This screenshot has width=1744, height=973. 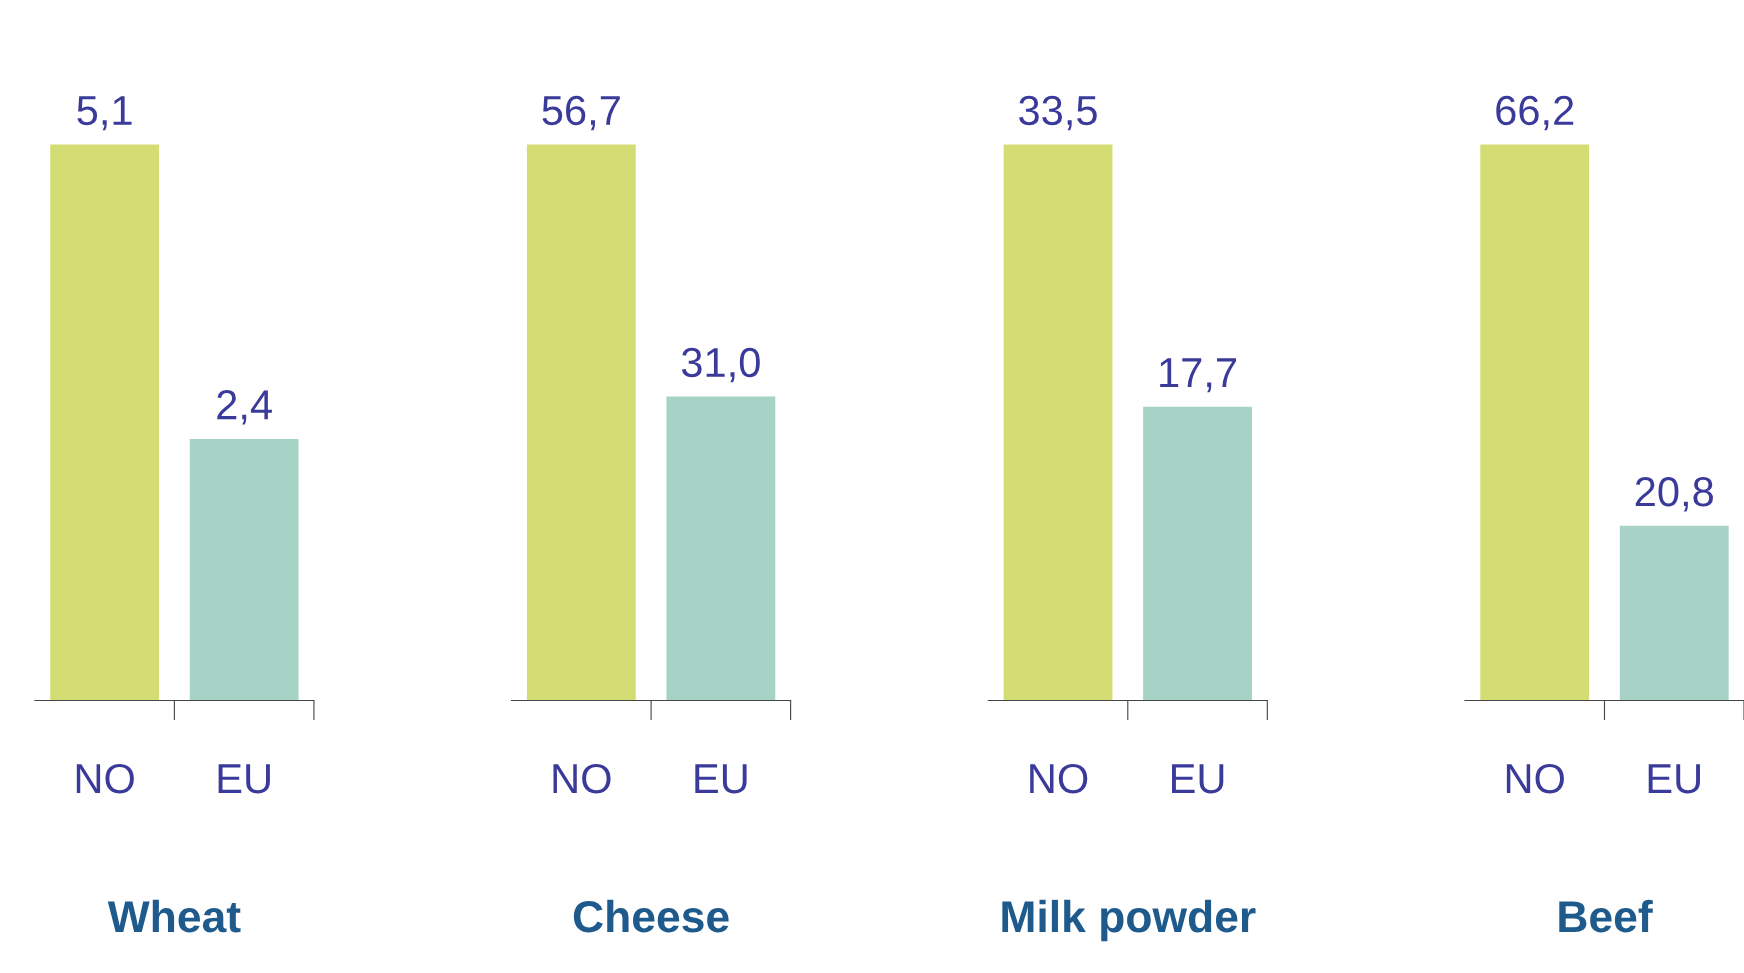 What do you see at coordinates (1606, 916) in the screenshot?
I see `x-axis-title: Beef` at bounding box center [1606, 916].